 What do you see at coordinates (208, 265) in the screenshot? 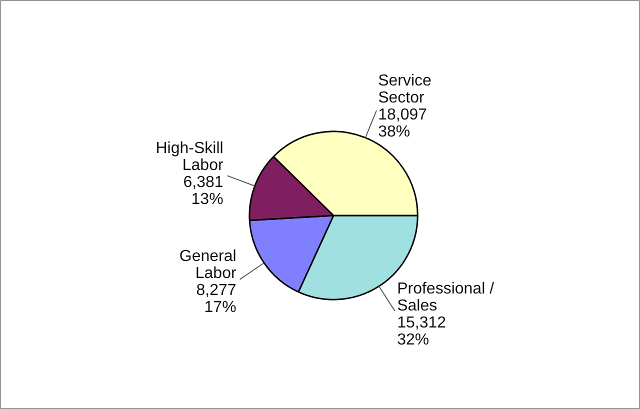
I see `slice-label: General Labor` at bounding box center [208, 265].